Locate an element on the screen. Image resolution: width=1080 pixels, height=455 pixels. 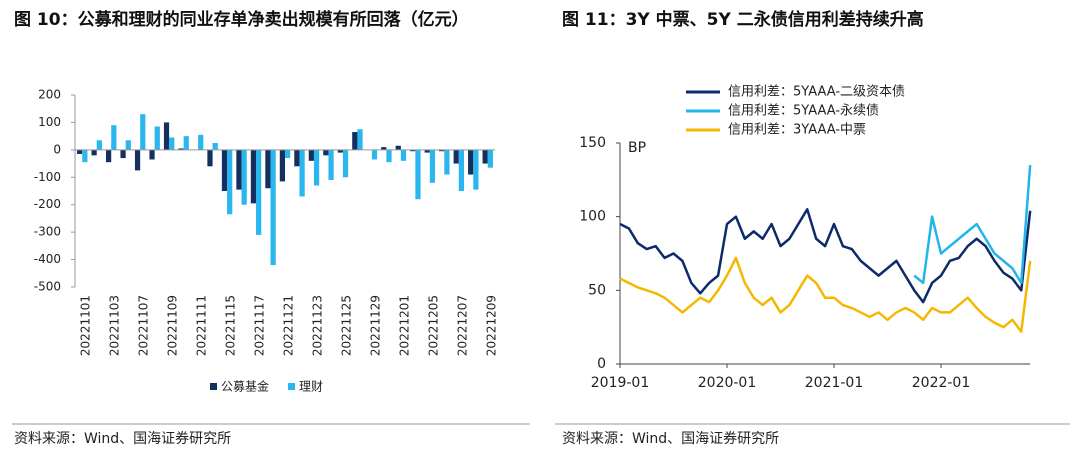
x-tick-label: 2022-01 is located at coordinates (941, 383).